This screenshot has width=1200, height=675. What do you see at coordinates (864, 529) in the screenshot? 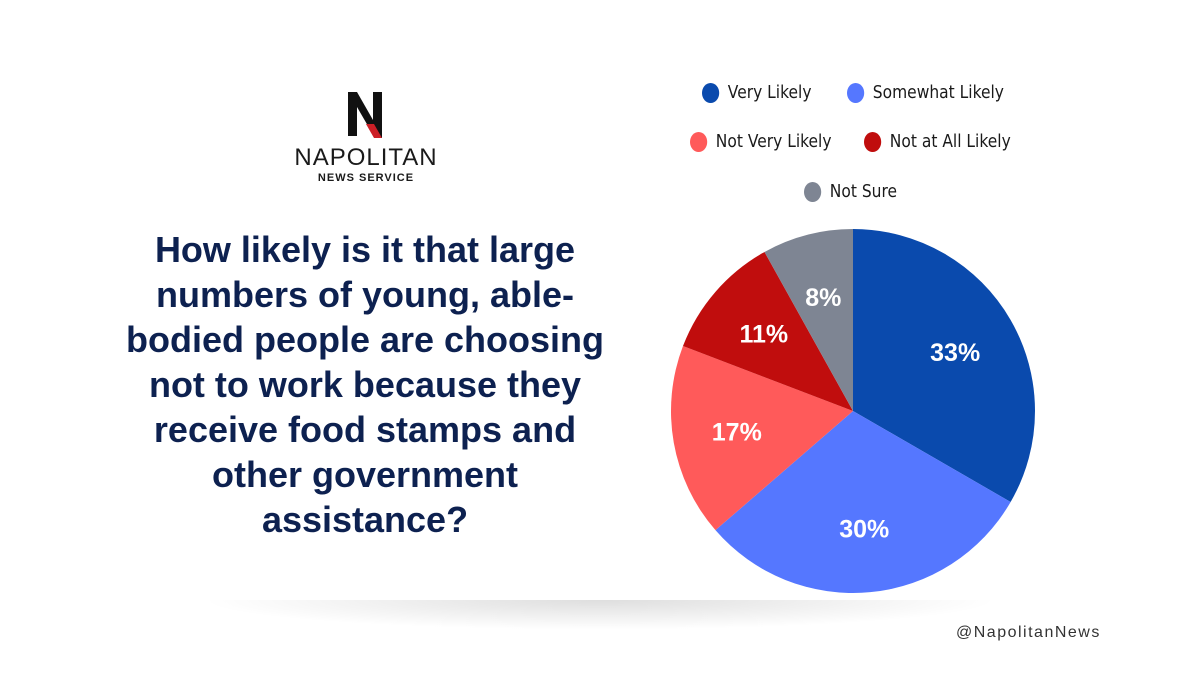
I see `pie-label-somewhat-likely: 30%` at bounding box center [864, 529].